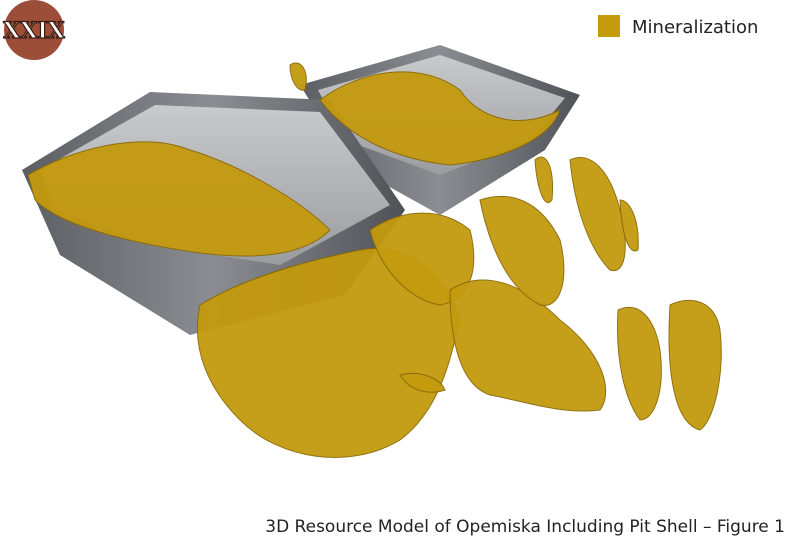  What do you see at coordinates (609, 26) in the screenshot?
I see `legend-swatch` at bounding box center [609, 26].